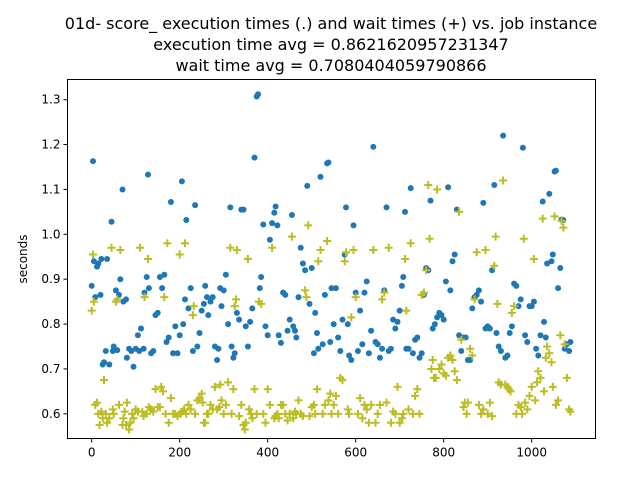 The width and height of the screenshot is (640, 484). What do you see at coordinates (330, 44) in the screenshot?
I see `chart-title-line-2: execution time avg = 0.8621620957231347` at bounding box center [330, 44].